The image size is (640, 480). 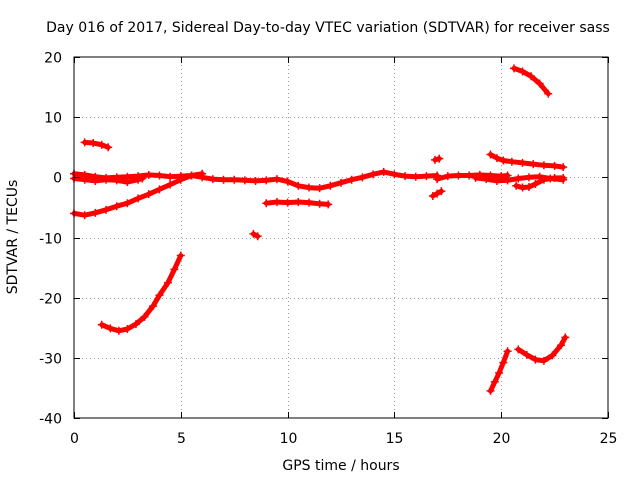 I want to click on series-track-m, so click(x=499, y=371).